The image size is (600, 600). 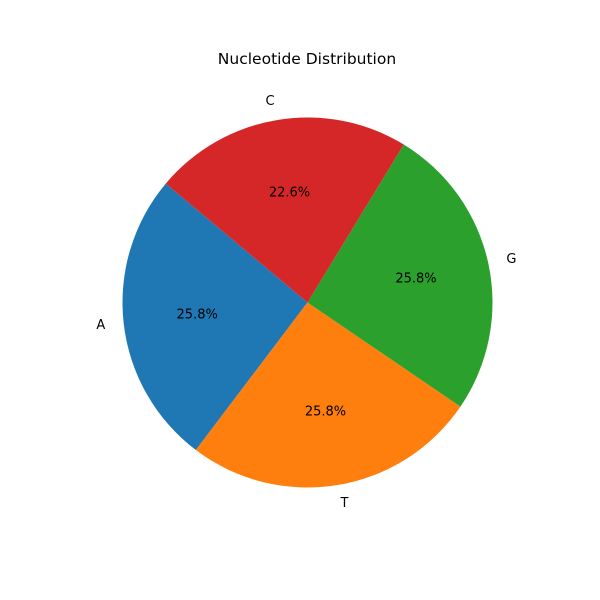 I want to click on pie-slice-c, so click(x=284, y=210).